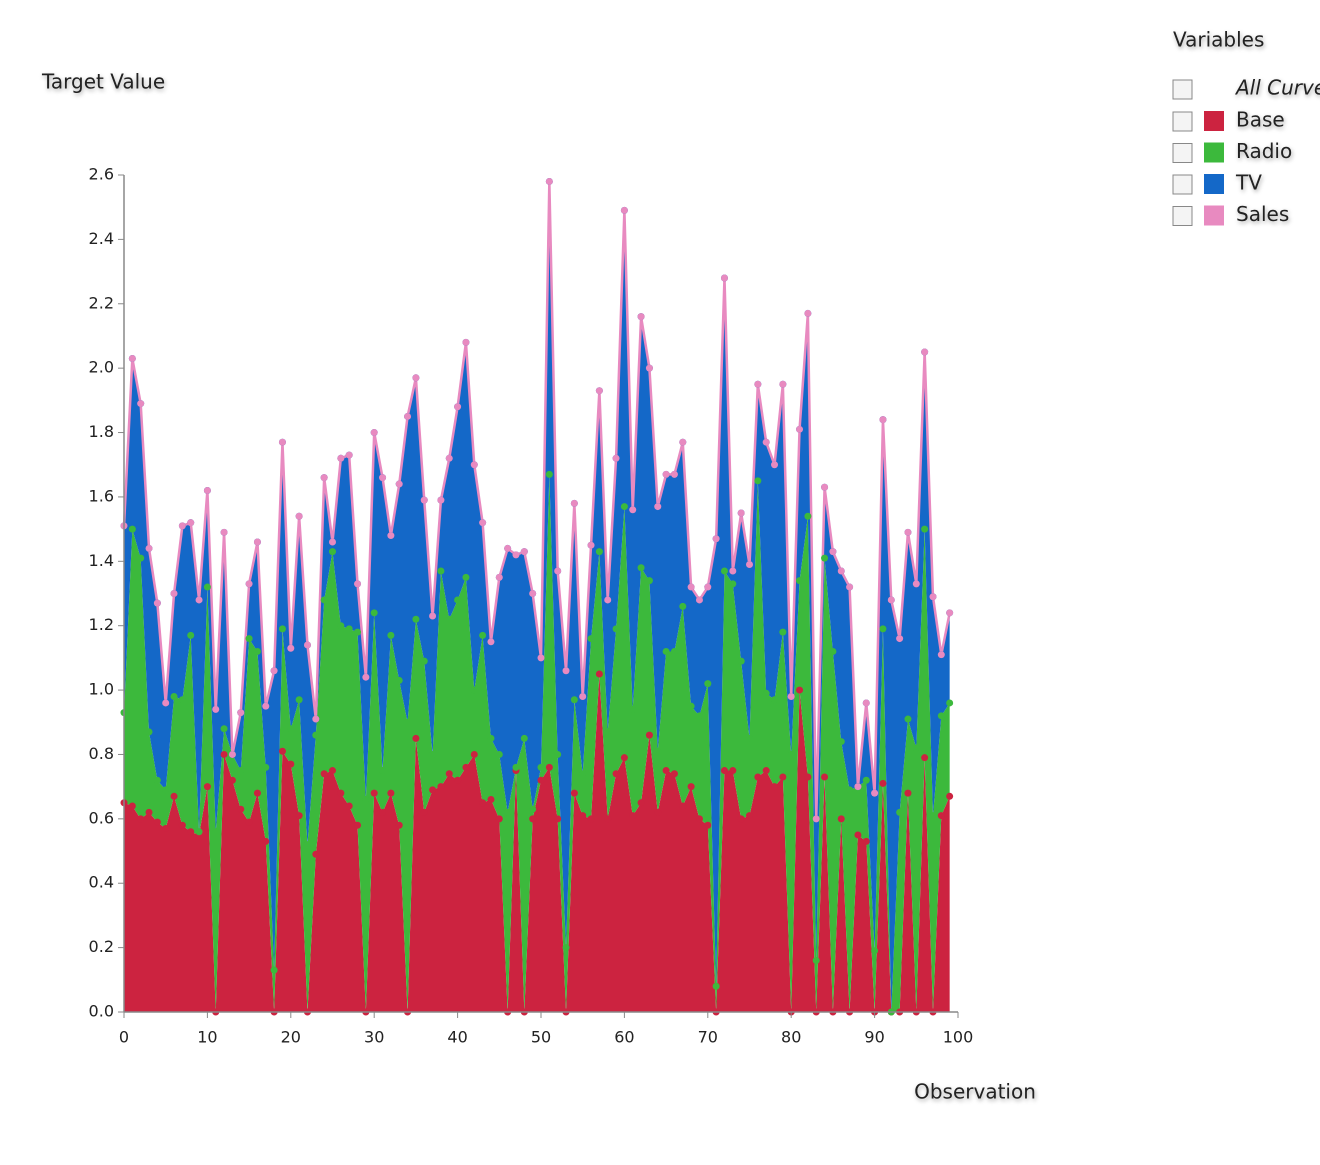 This screenshot has width=1320, height=1165. I want to click on y-tick-label: 1.2, so click(101, 624).